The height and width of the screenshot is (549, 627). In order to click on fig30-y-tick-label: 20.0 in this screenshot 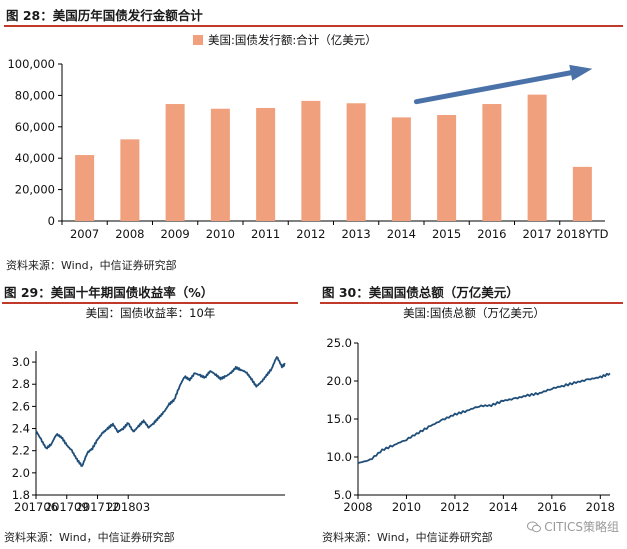, I will do `click(339, 381)`.